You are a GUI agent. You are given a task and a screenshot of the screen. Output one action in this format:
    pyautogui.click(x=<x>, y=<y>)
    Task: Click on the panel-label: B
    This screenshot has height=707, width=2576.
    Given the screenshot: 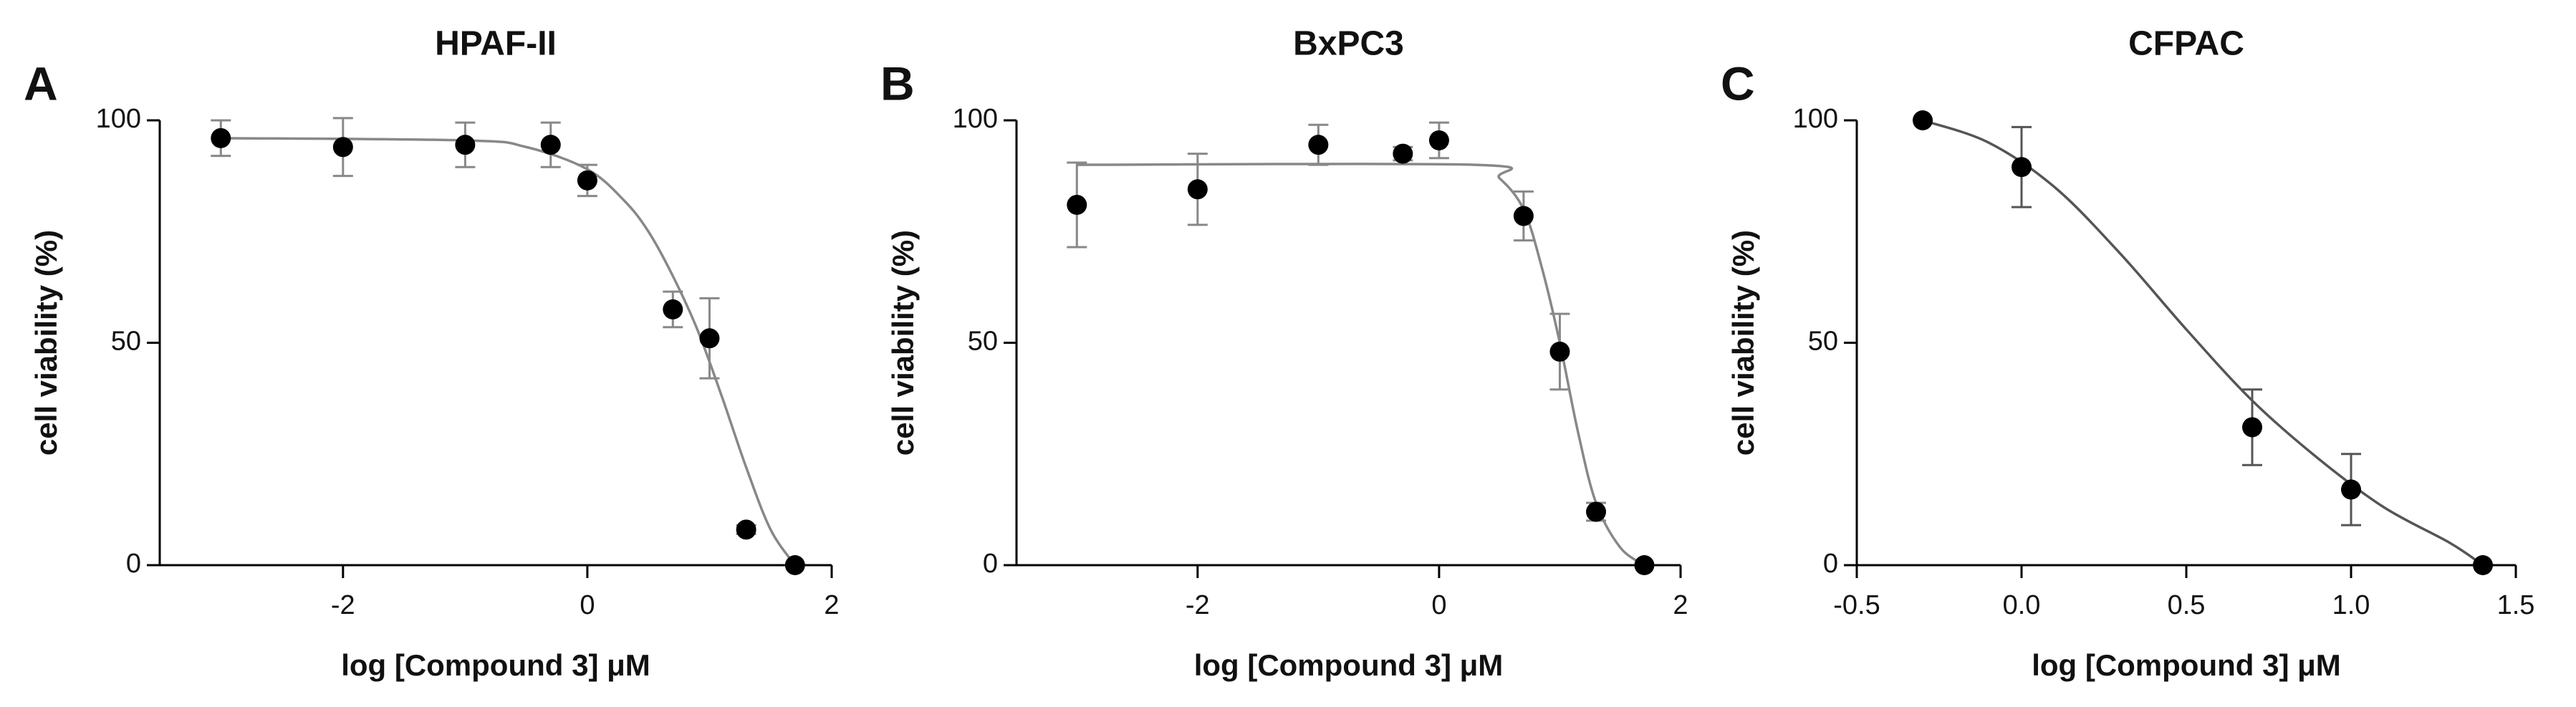 What is the action you would take?
    pyautogui.click(x=897, y=83)
    